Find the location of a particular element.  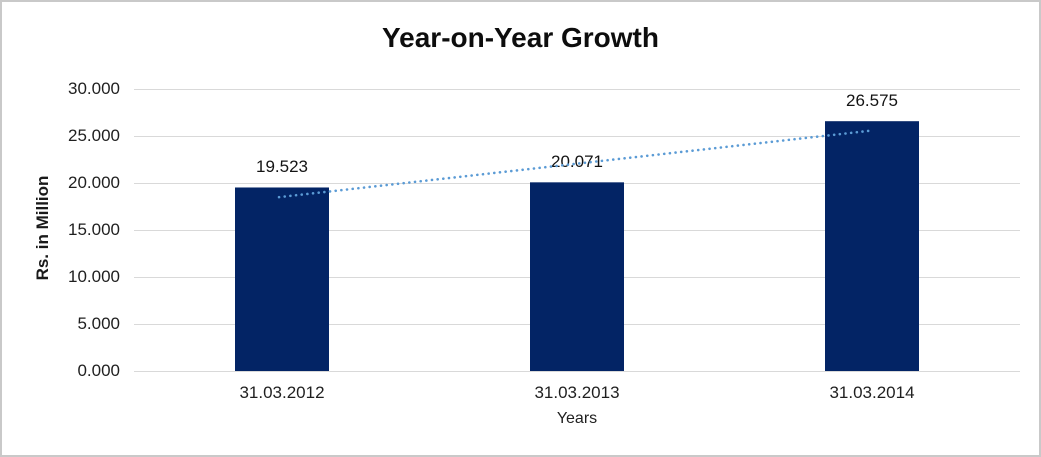

chart-title: Year-on-Year Growth is located at coordinates (520, 37).